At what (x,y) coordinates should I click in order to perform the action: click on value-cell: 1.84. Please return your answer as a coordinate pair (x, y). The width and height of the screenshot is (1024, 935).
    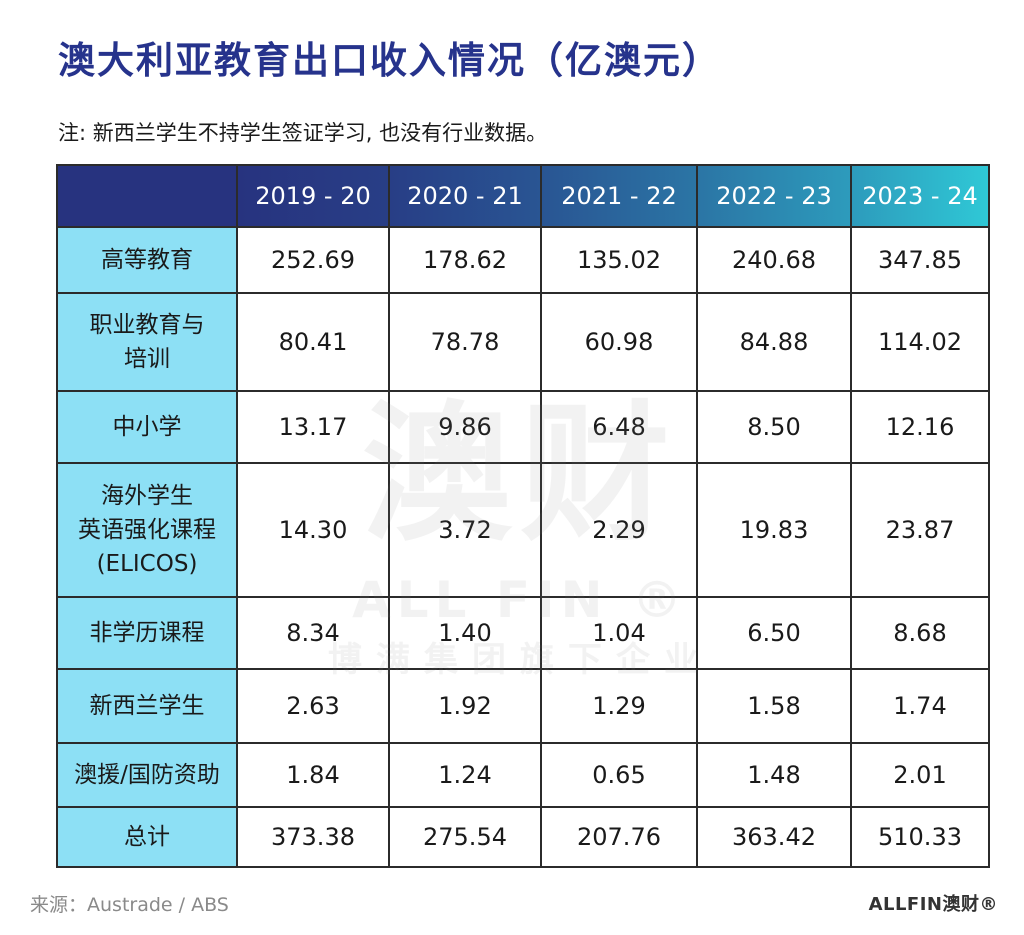
    Looking at the image, I should click on (313, 775).